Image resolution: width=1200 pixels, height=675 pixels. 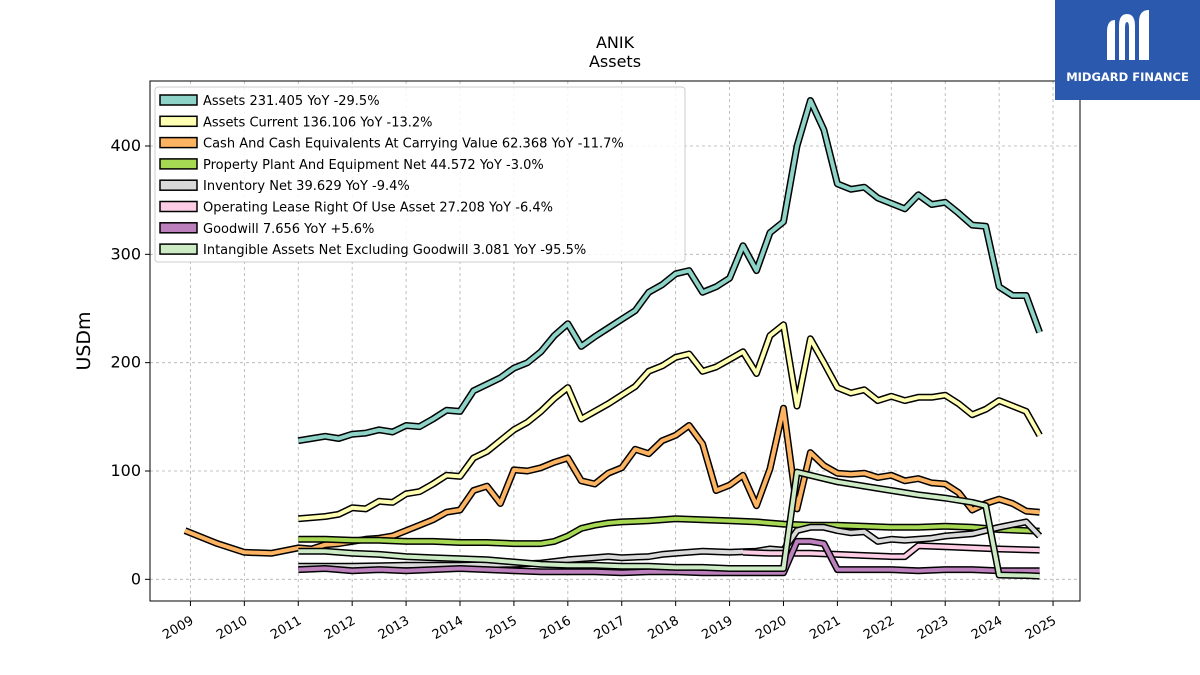 I want to click on x-tick-label: 2011, so click(x=286, y=628).